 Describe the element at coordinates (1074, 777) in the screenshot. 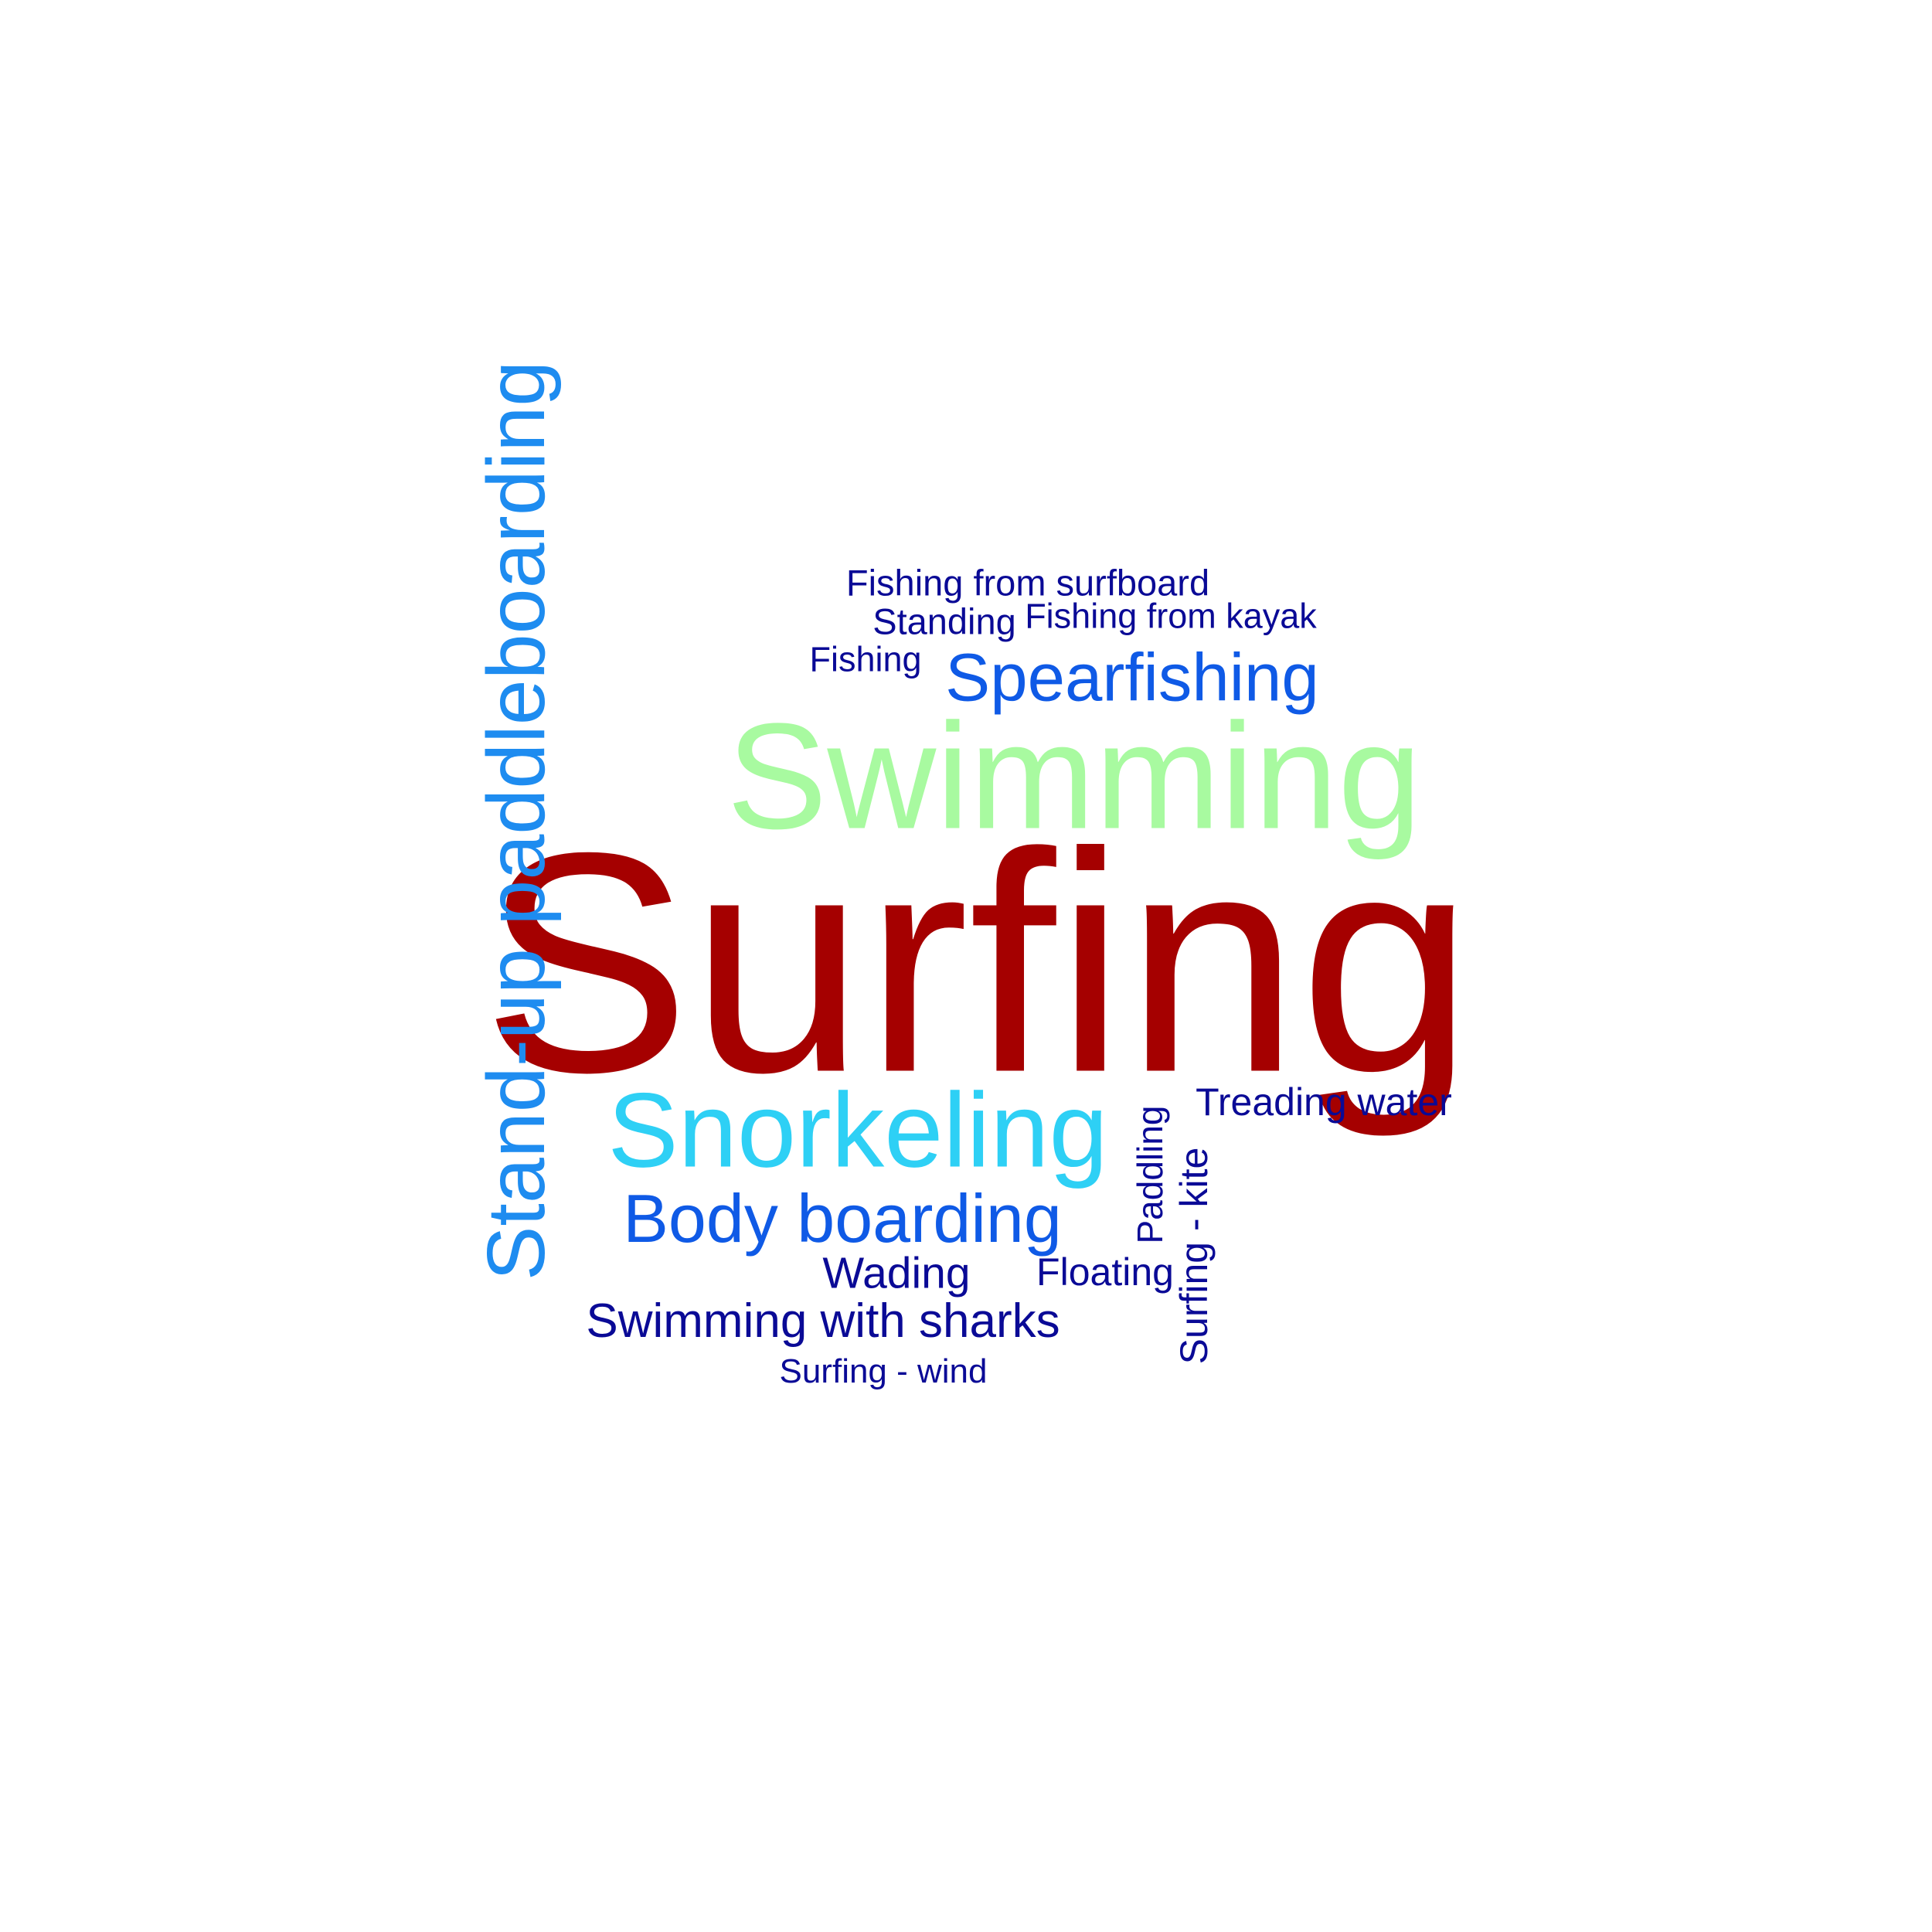

I see `word-swimming: Swimming` at that location.